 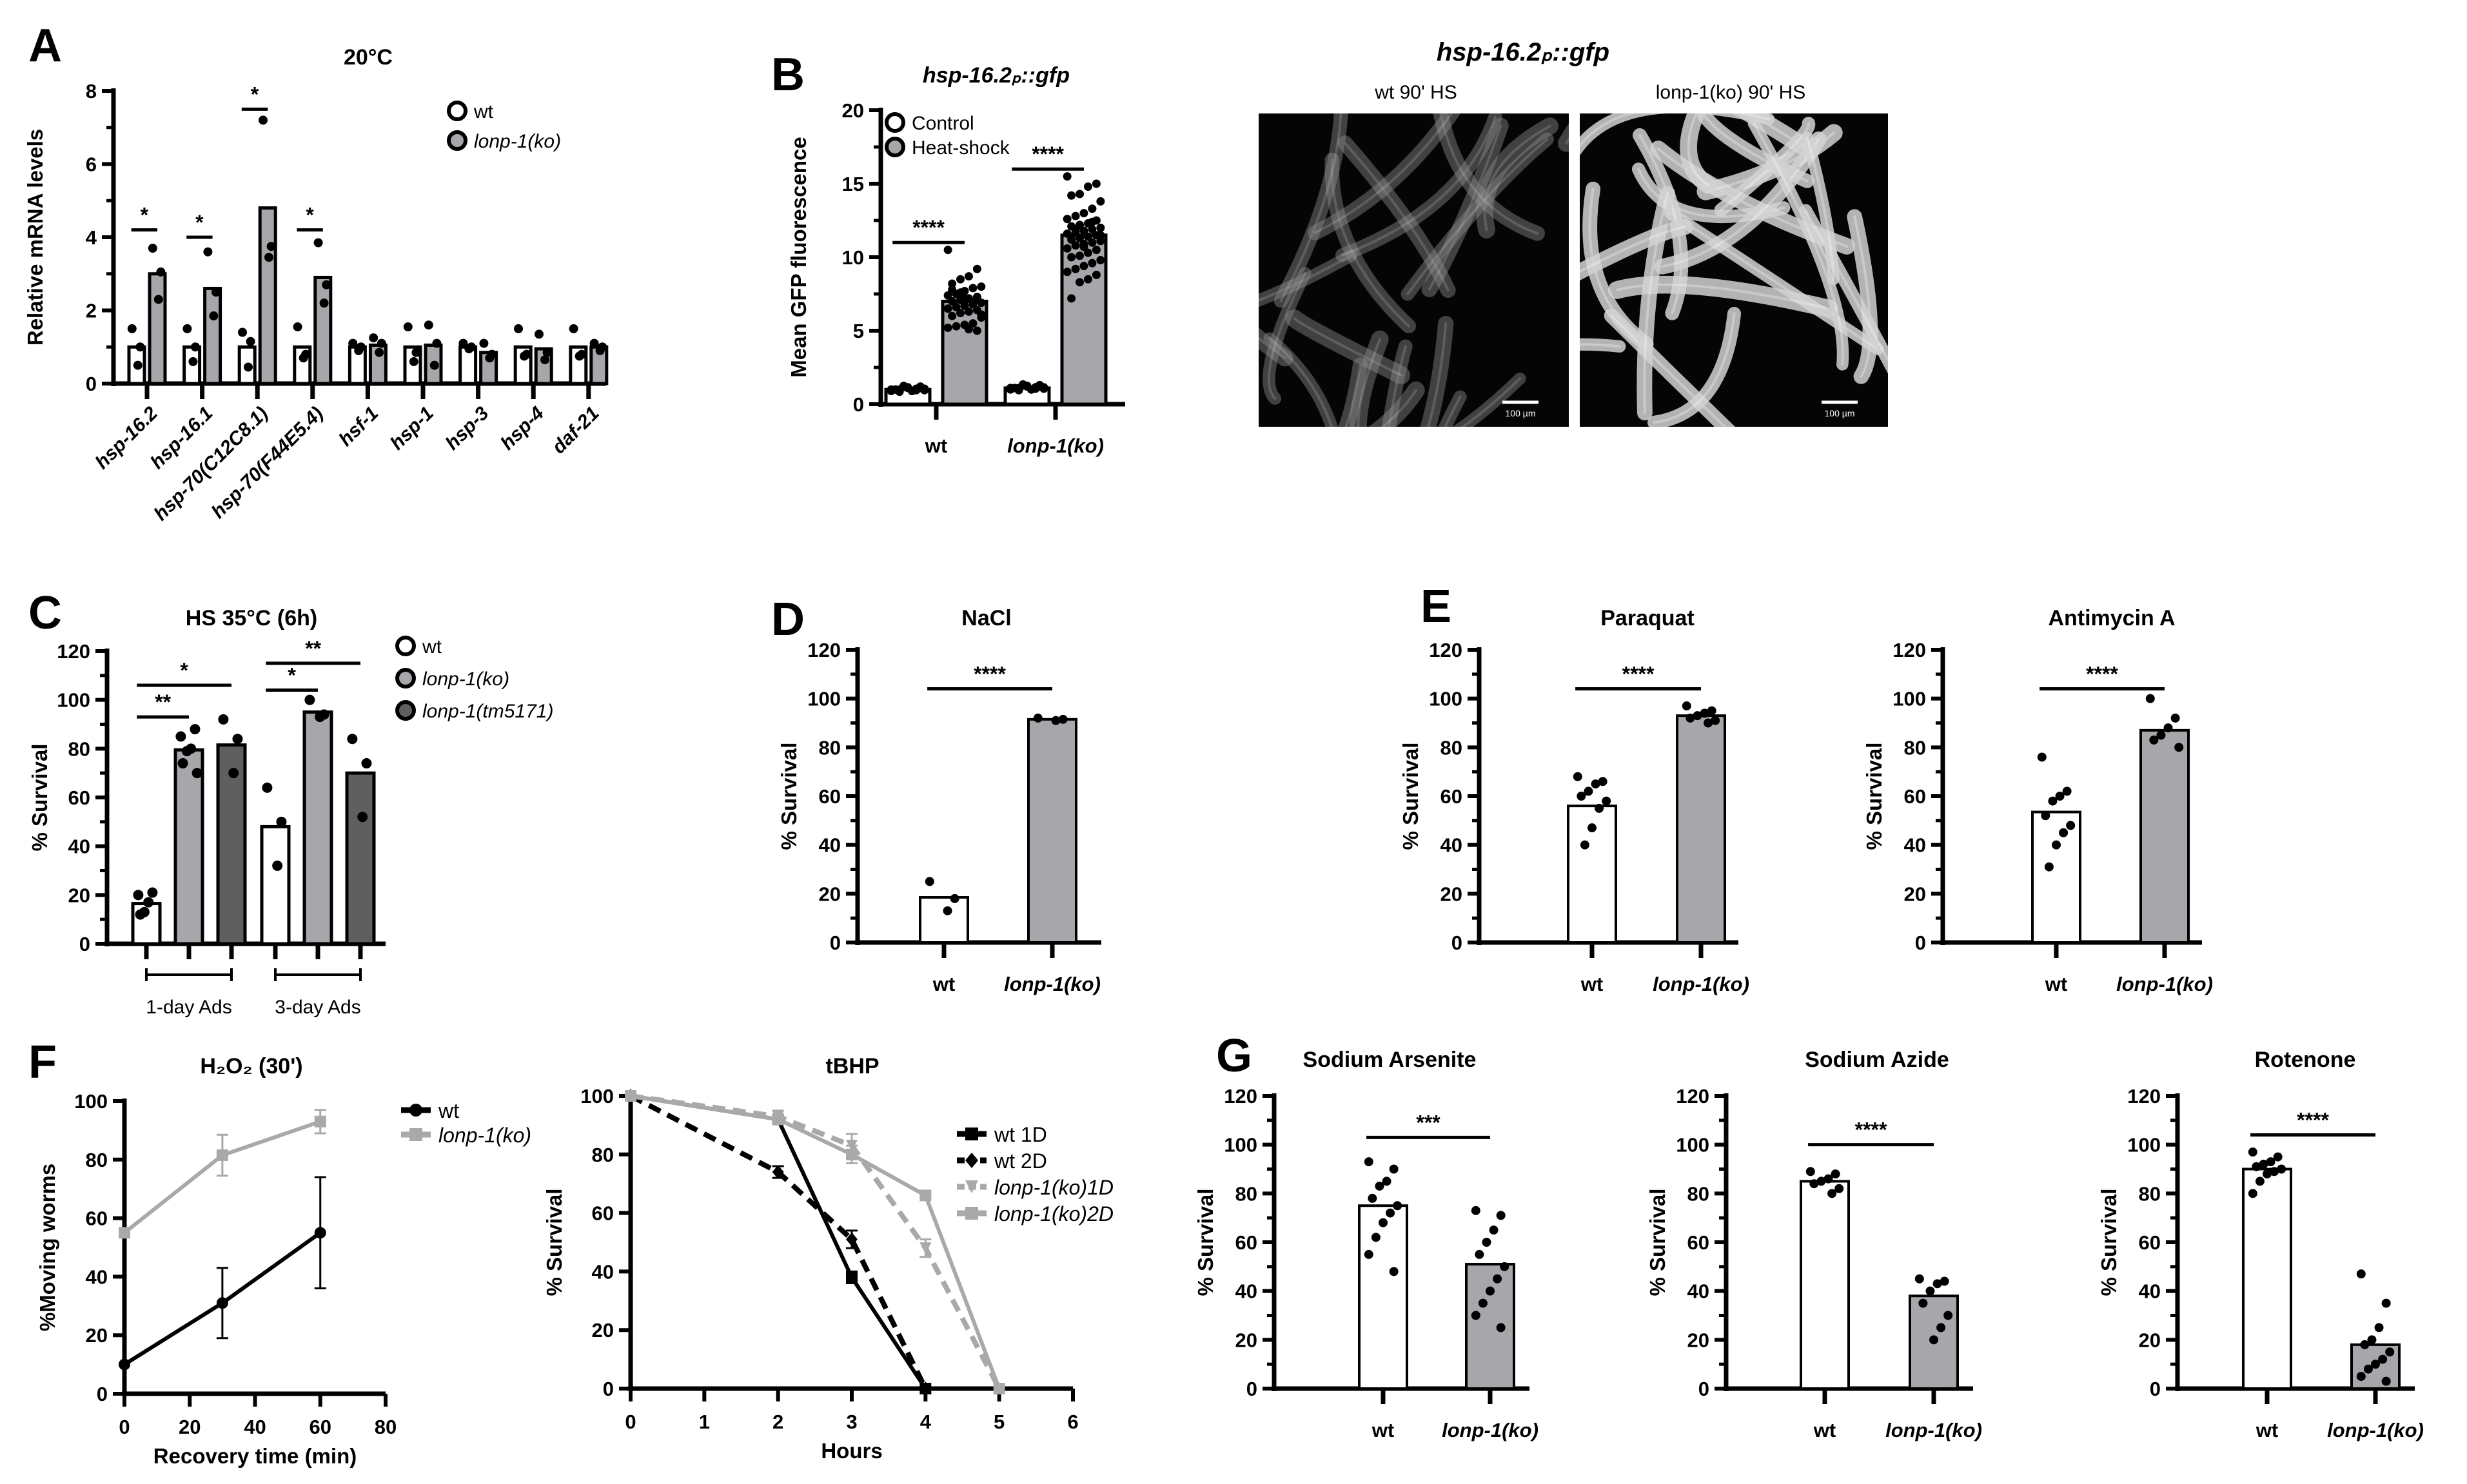 I want to click on y-tick-label: 120, so click(x=73, y=651).